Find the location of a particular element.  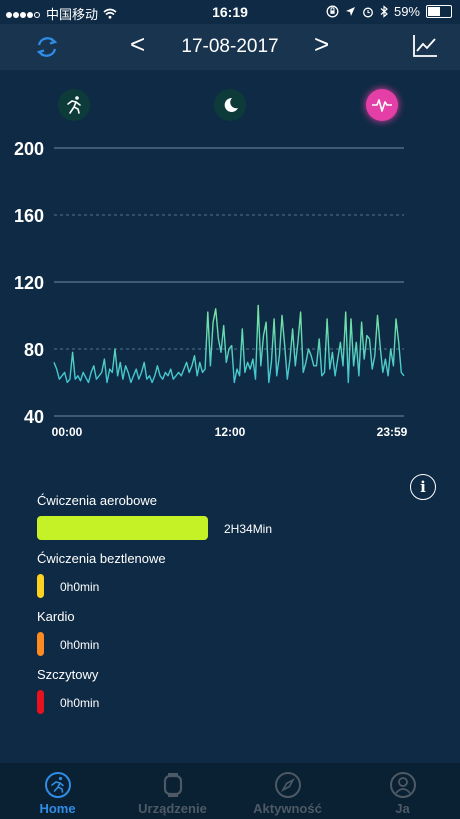

trend-chart-icon is located at coordinates (425, 46).